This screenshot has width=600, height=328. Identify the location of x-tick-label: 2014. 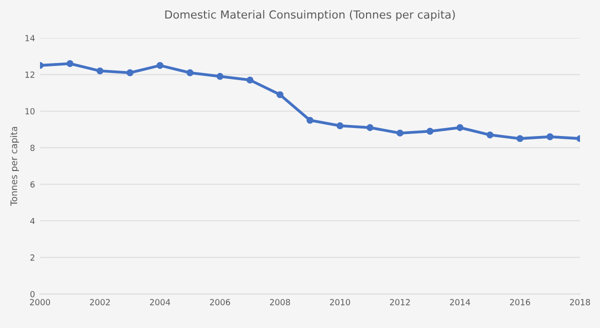
(460, 302).